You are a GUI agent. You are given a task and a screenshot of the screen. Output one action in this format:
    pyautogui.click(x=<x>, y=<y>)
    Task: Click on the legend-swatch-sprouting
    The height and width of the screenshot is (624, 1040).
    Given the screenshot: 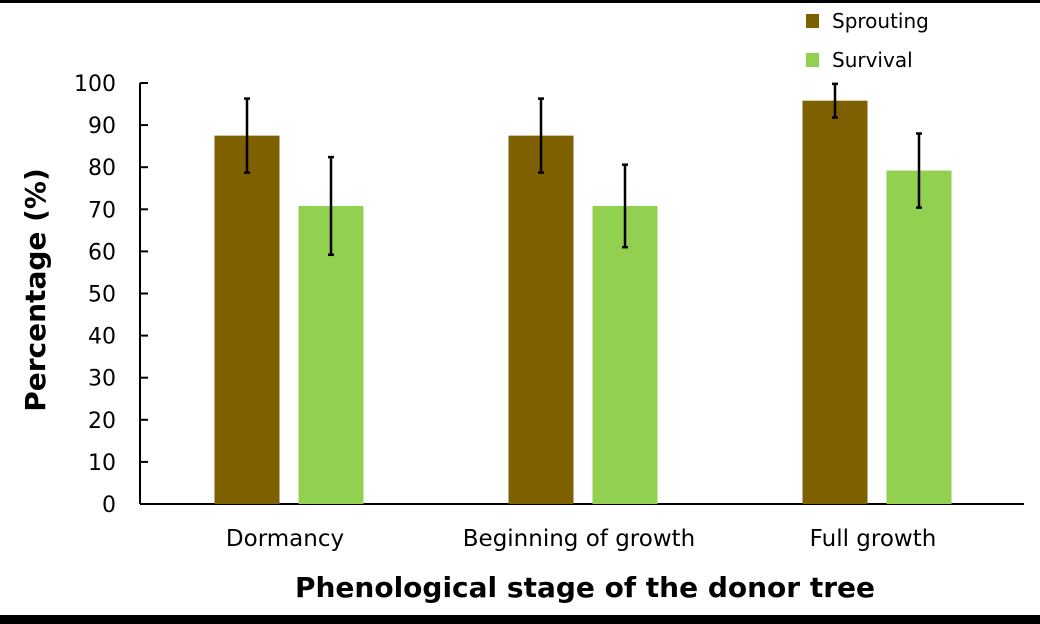 What is the action you would take?
    pyautogui.click(x=812, y=21)
    